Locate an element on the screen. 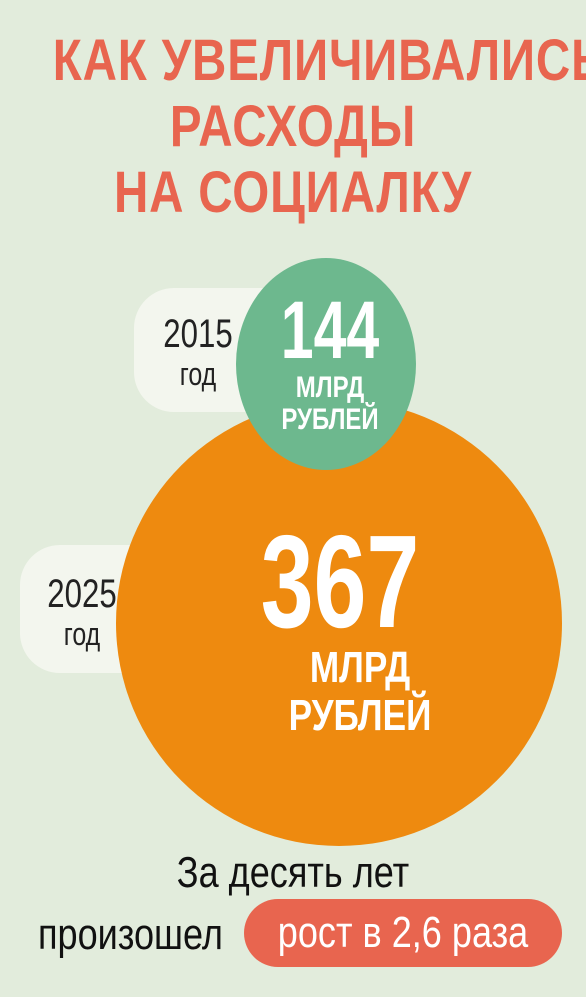 The width and height of the screenshot is (586, 997). year-suffix-2015: год is located at coordinates (198, 374).